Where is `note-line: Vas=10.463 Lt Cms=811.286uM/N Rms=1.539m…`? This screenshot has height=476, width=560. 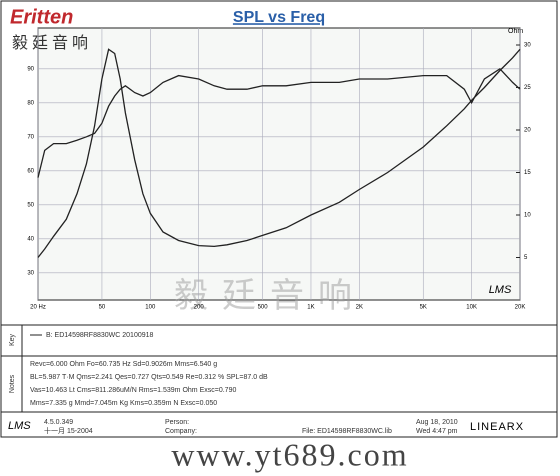 note-line: Vas=10.463 Lt Cms=811.286uM/N Rms=1.539m… is located at coordinates (133, 390).